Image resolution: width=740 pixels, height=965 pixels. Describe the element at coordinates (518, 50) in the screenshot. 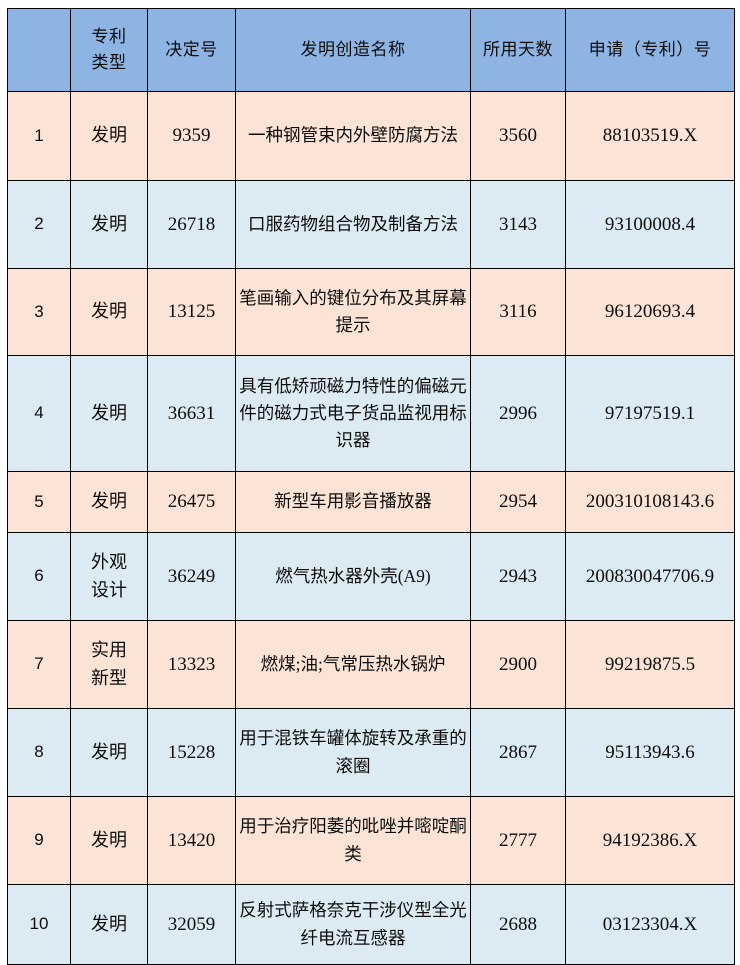

I see `column-header-days-used: 所用天数` at that location.